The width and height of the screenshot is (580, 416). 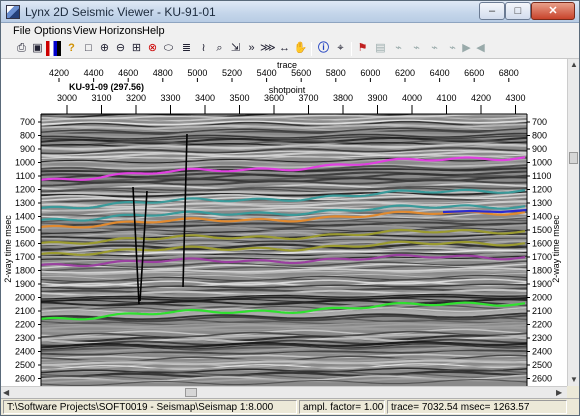 I want to click on back-icon: ◀, so click(x=480, y=48).